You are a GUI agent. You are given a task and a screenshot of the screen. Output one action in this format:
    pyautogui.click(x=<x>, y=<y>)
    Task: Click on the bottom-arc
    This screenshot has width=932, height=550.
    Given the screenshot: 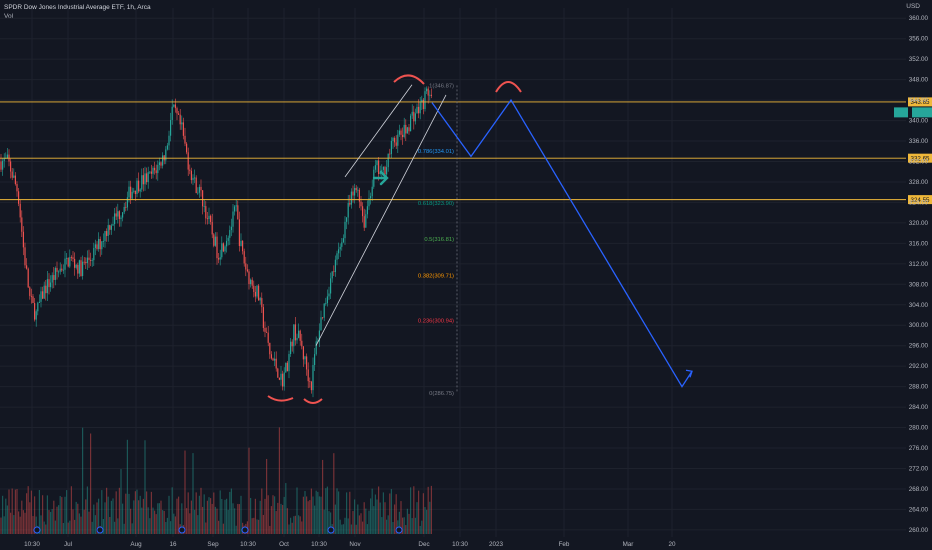 What is the action you would take?
    pyautogui.click(x=313, y=401)
    